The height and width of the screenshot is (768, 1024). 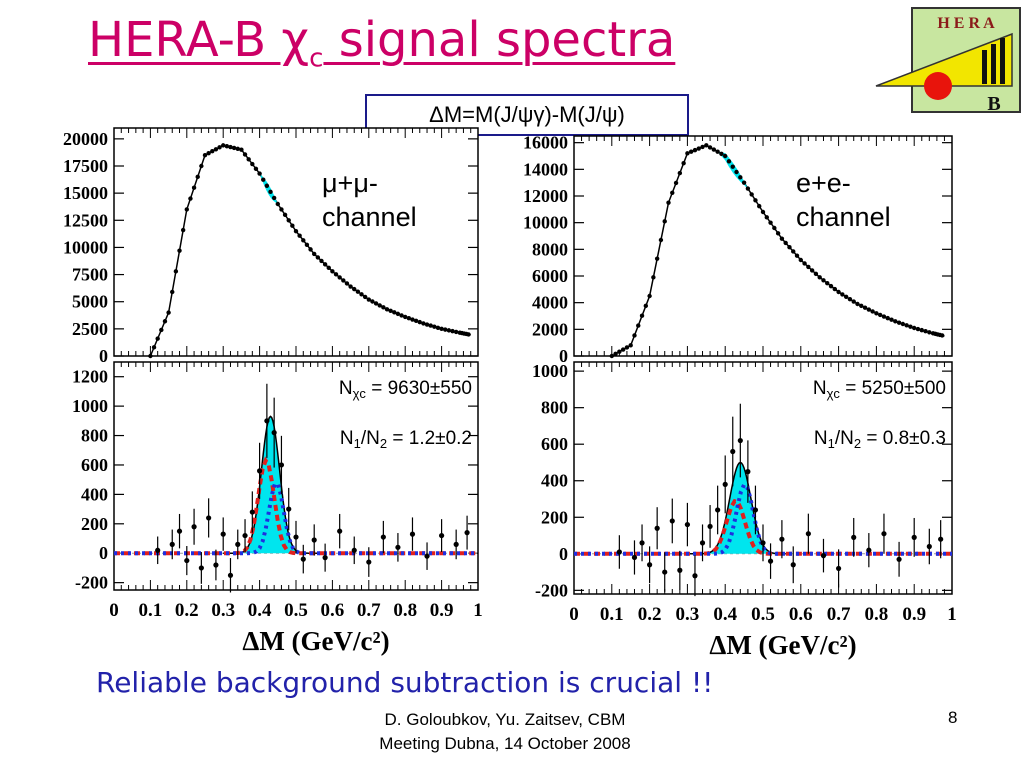 I want to click on mumu-bottom-xtick-label: 0.2, so click(x=187, y=610).